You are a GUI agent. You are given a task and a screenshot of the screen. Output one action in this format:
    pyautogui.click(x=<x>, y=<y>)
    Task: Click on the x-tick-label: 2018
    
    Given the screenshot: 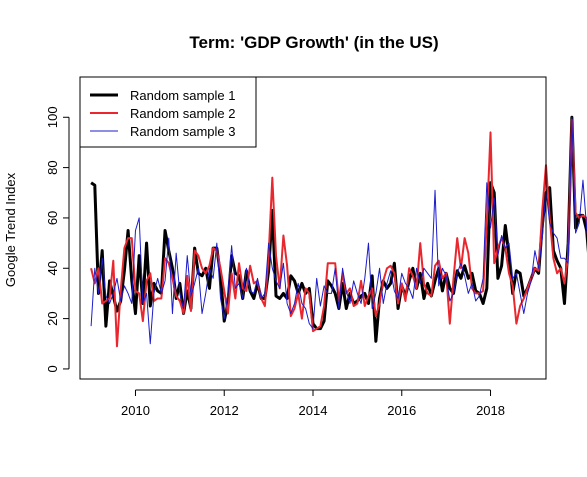 What is the action you would take?
    pyautogui.click(x=490, y=410)
    